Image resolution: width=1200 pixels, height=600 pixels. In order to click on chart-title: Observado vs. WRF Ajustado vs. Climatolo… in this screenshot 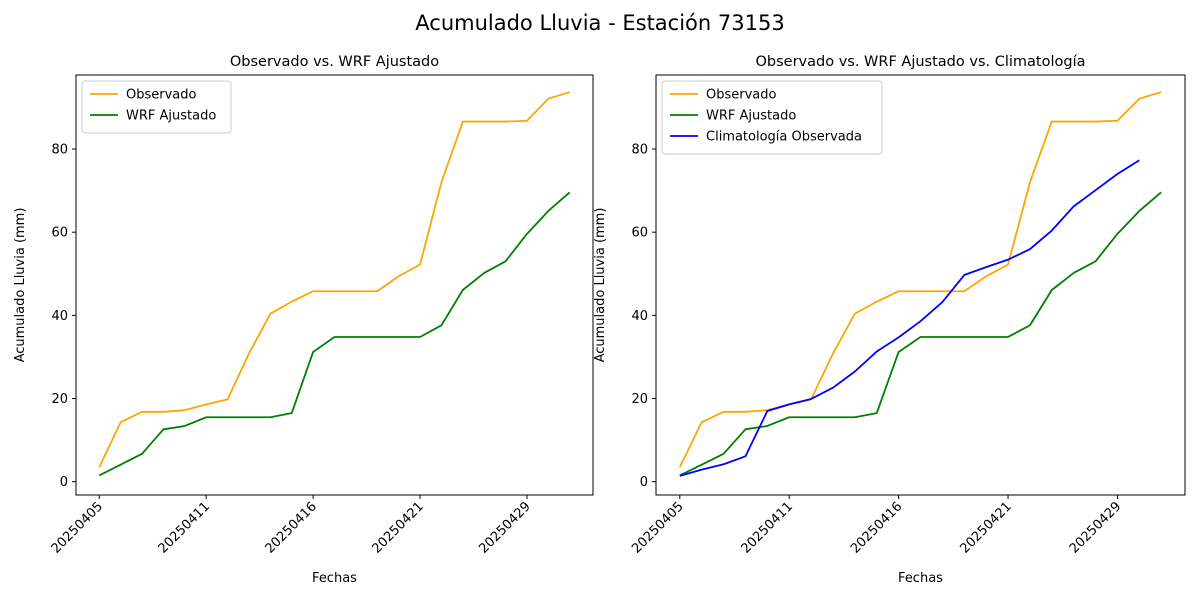, I will do `click(921, 62)`.